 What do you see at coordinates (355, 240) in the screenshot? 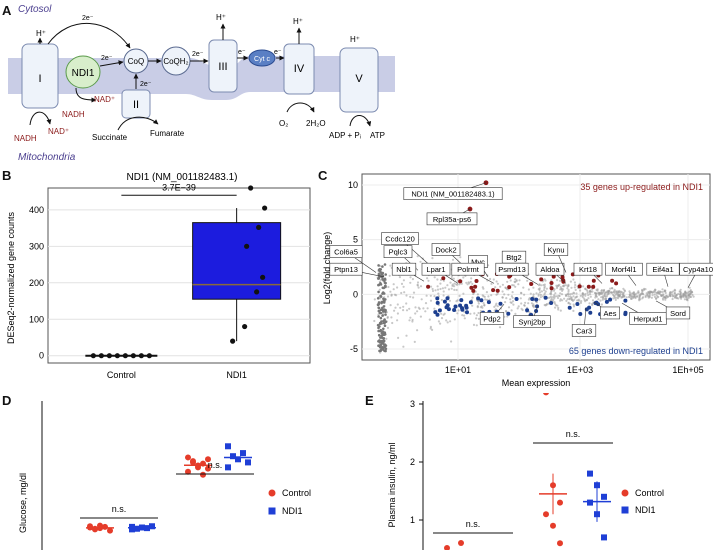
I see `y-tick: 5` at bounding box center [355, 240].